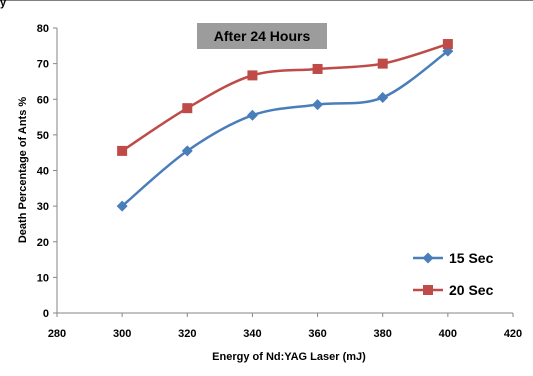  Describe the element at coordinates (383, 334) in the screenshot. I see `x-tick-label: 380` at that location.